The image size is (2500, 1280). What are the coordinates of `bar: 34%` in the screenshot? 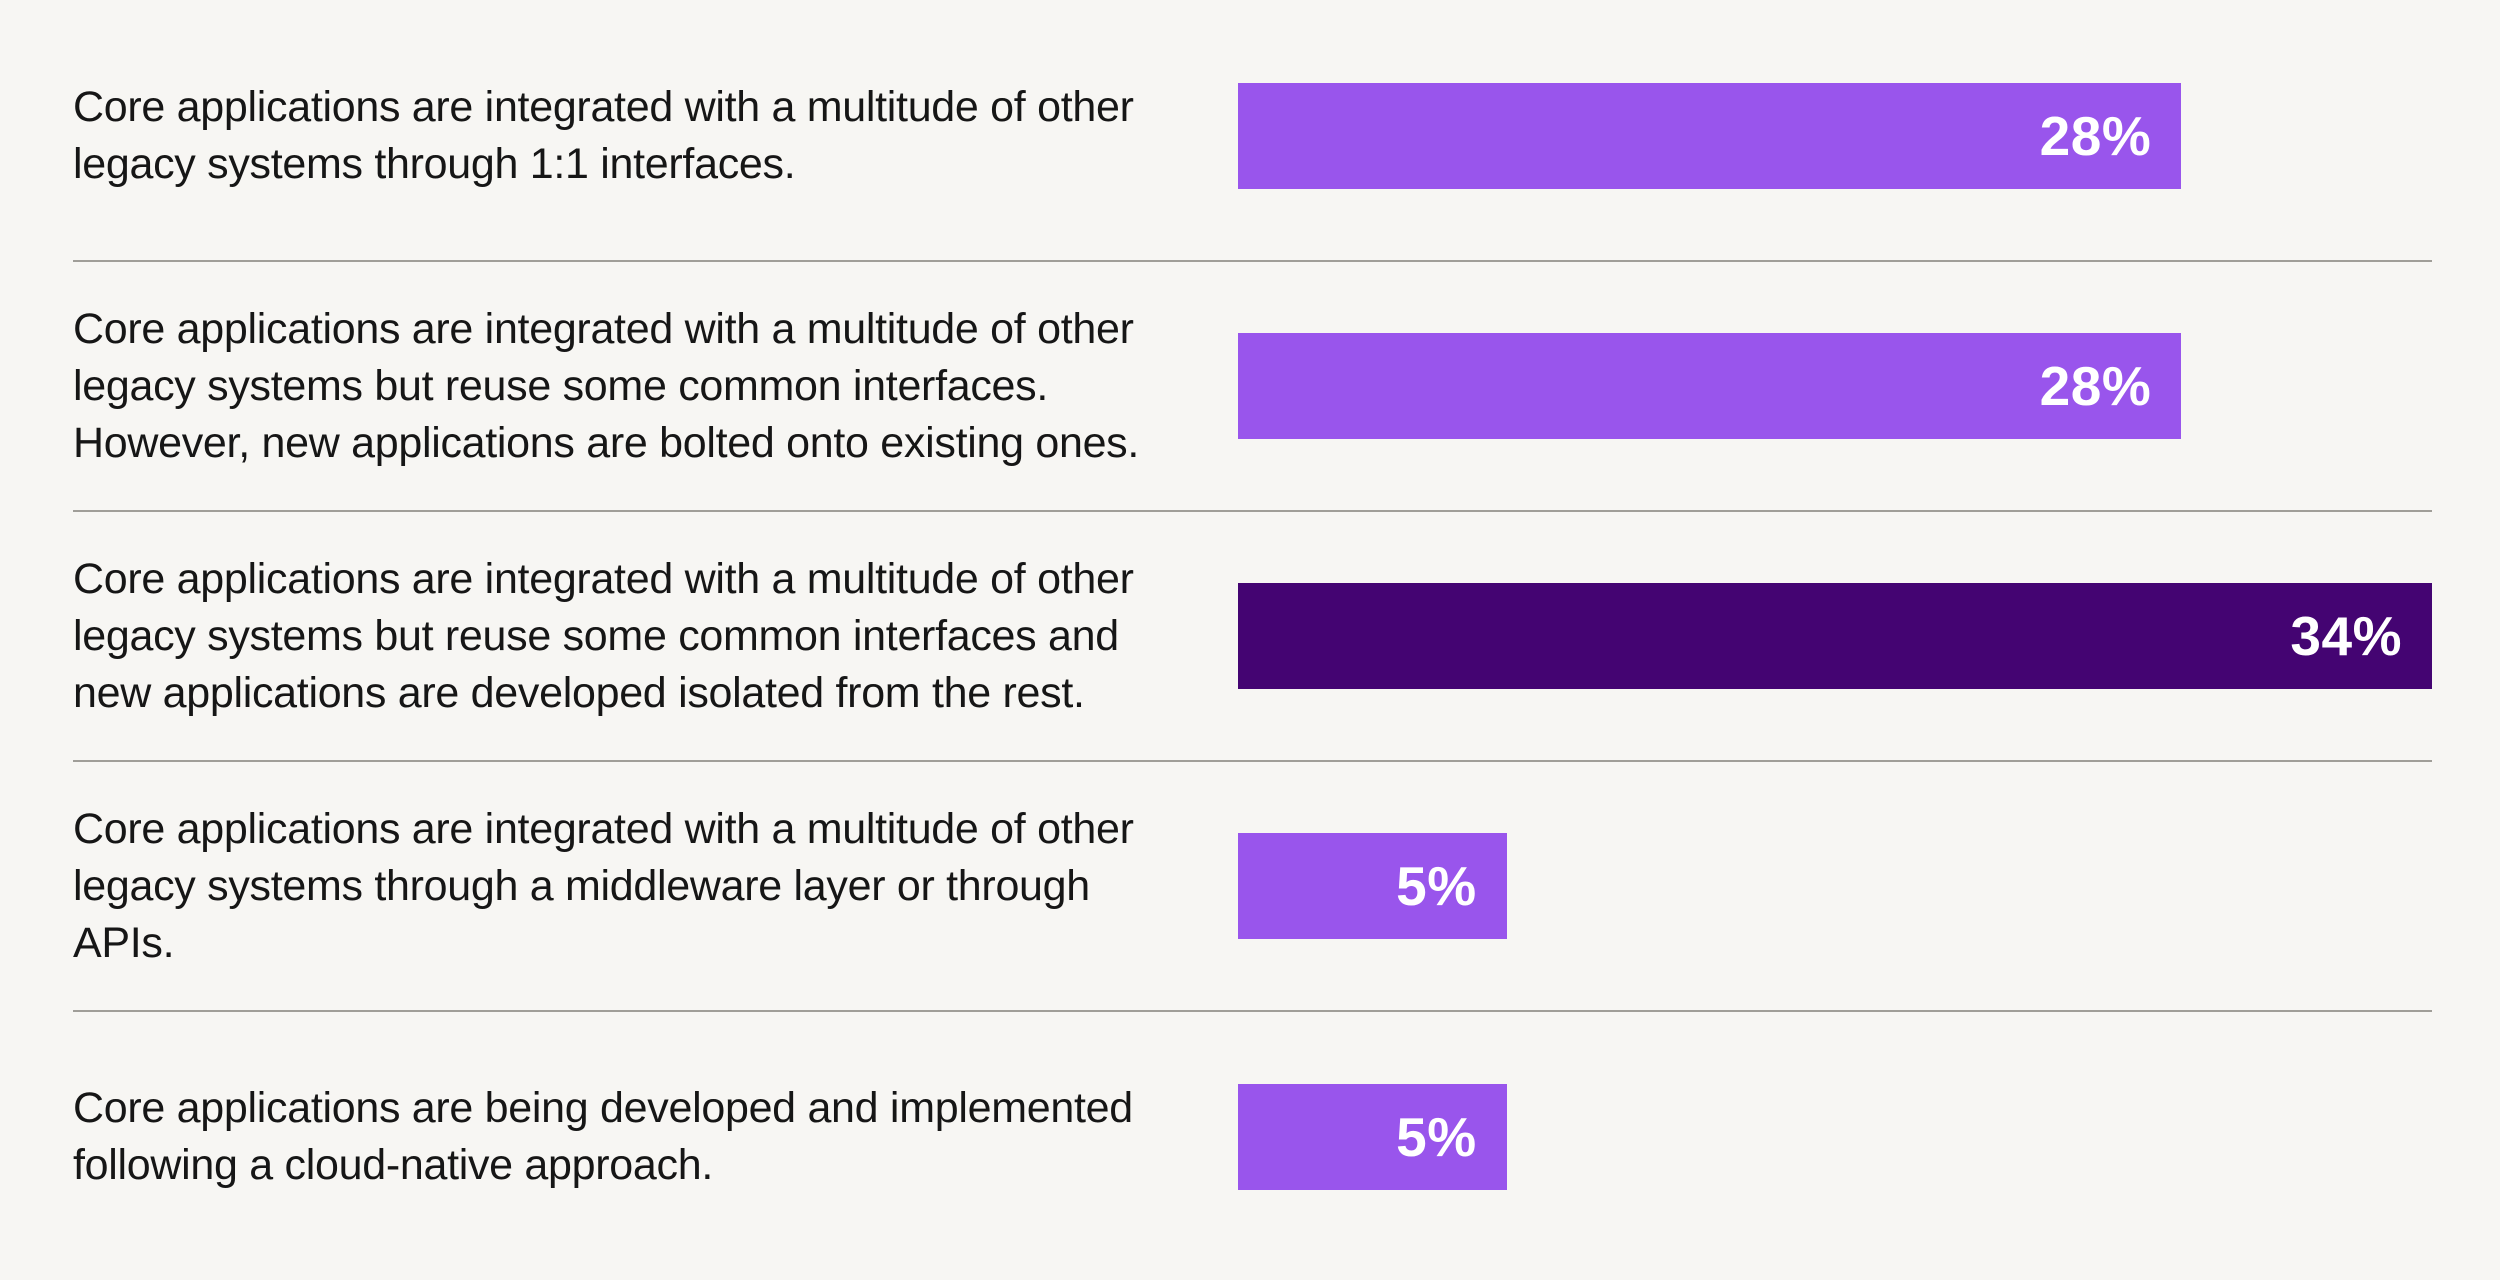 It's located at (1835, 636).